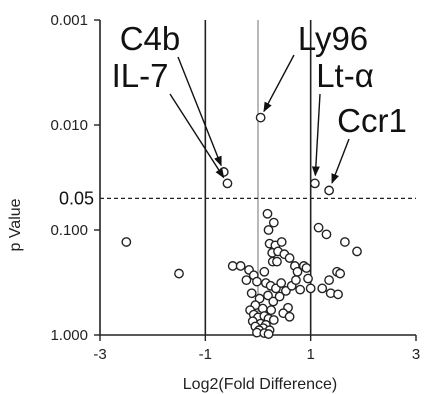 Image resolution: width=424 pixels, height=394 pixels. Describe the element at coordinates (205, 354) in the screenshot. I see `x-tick-label: -1` at that location.